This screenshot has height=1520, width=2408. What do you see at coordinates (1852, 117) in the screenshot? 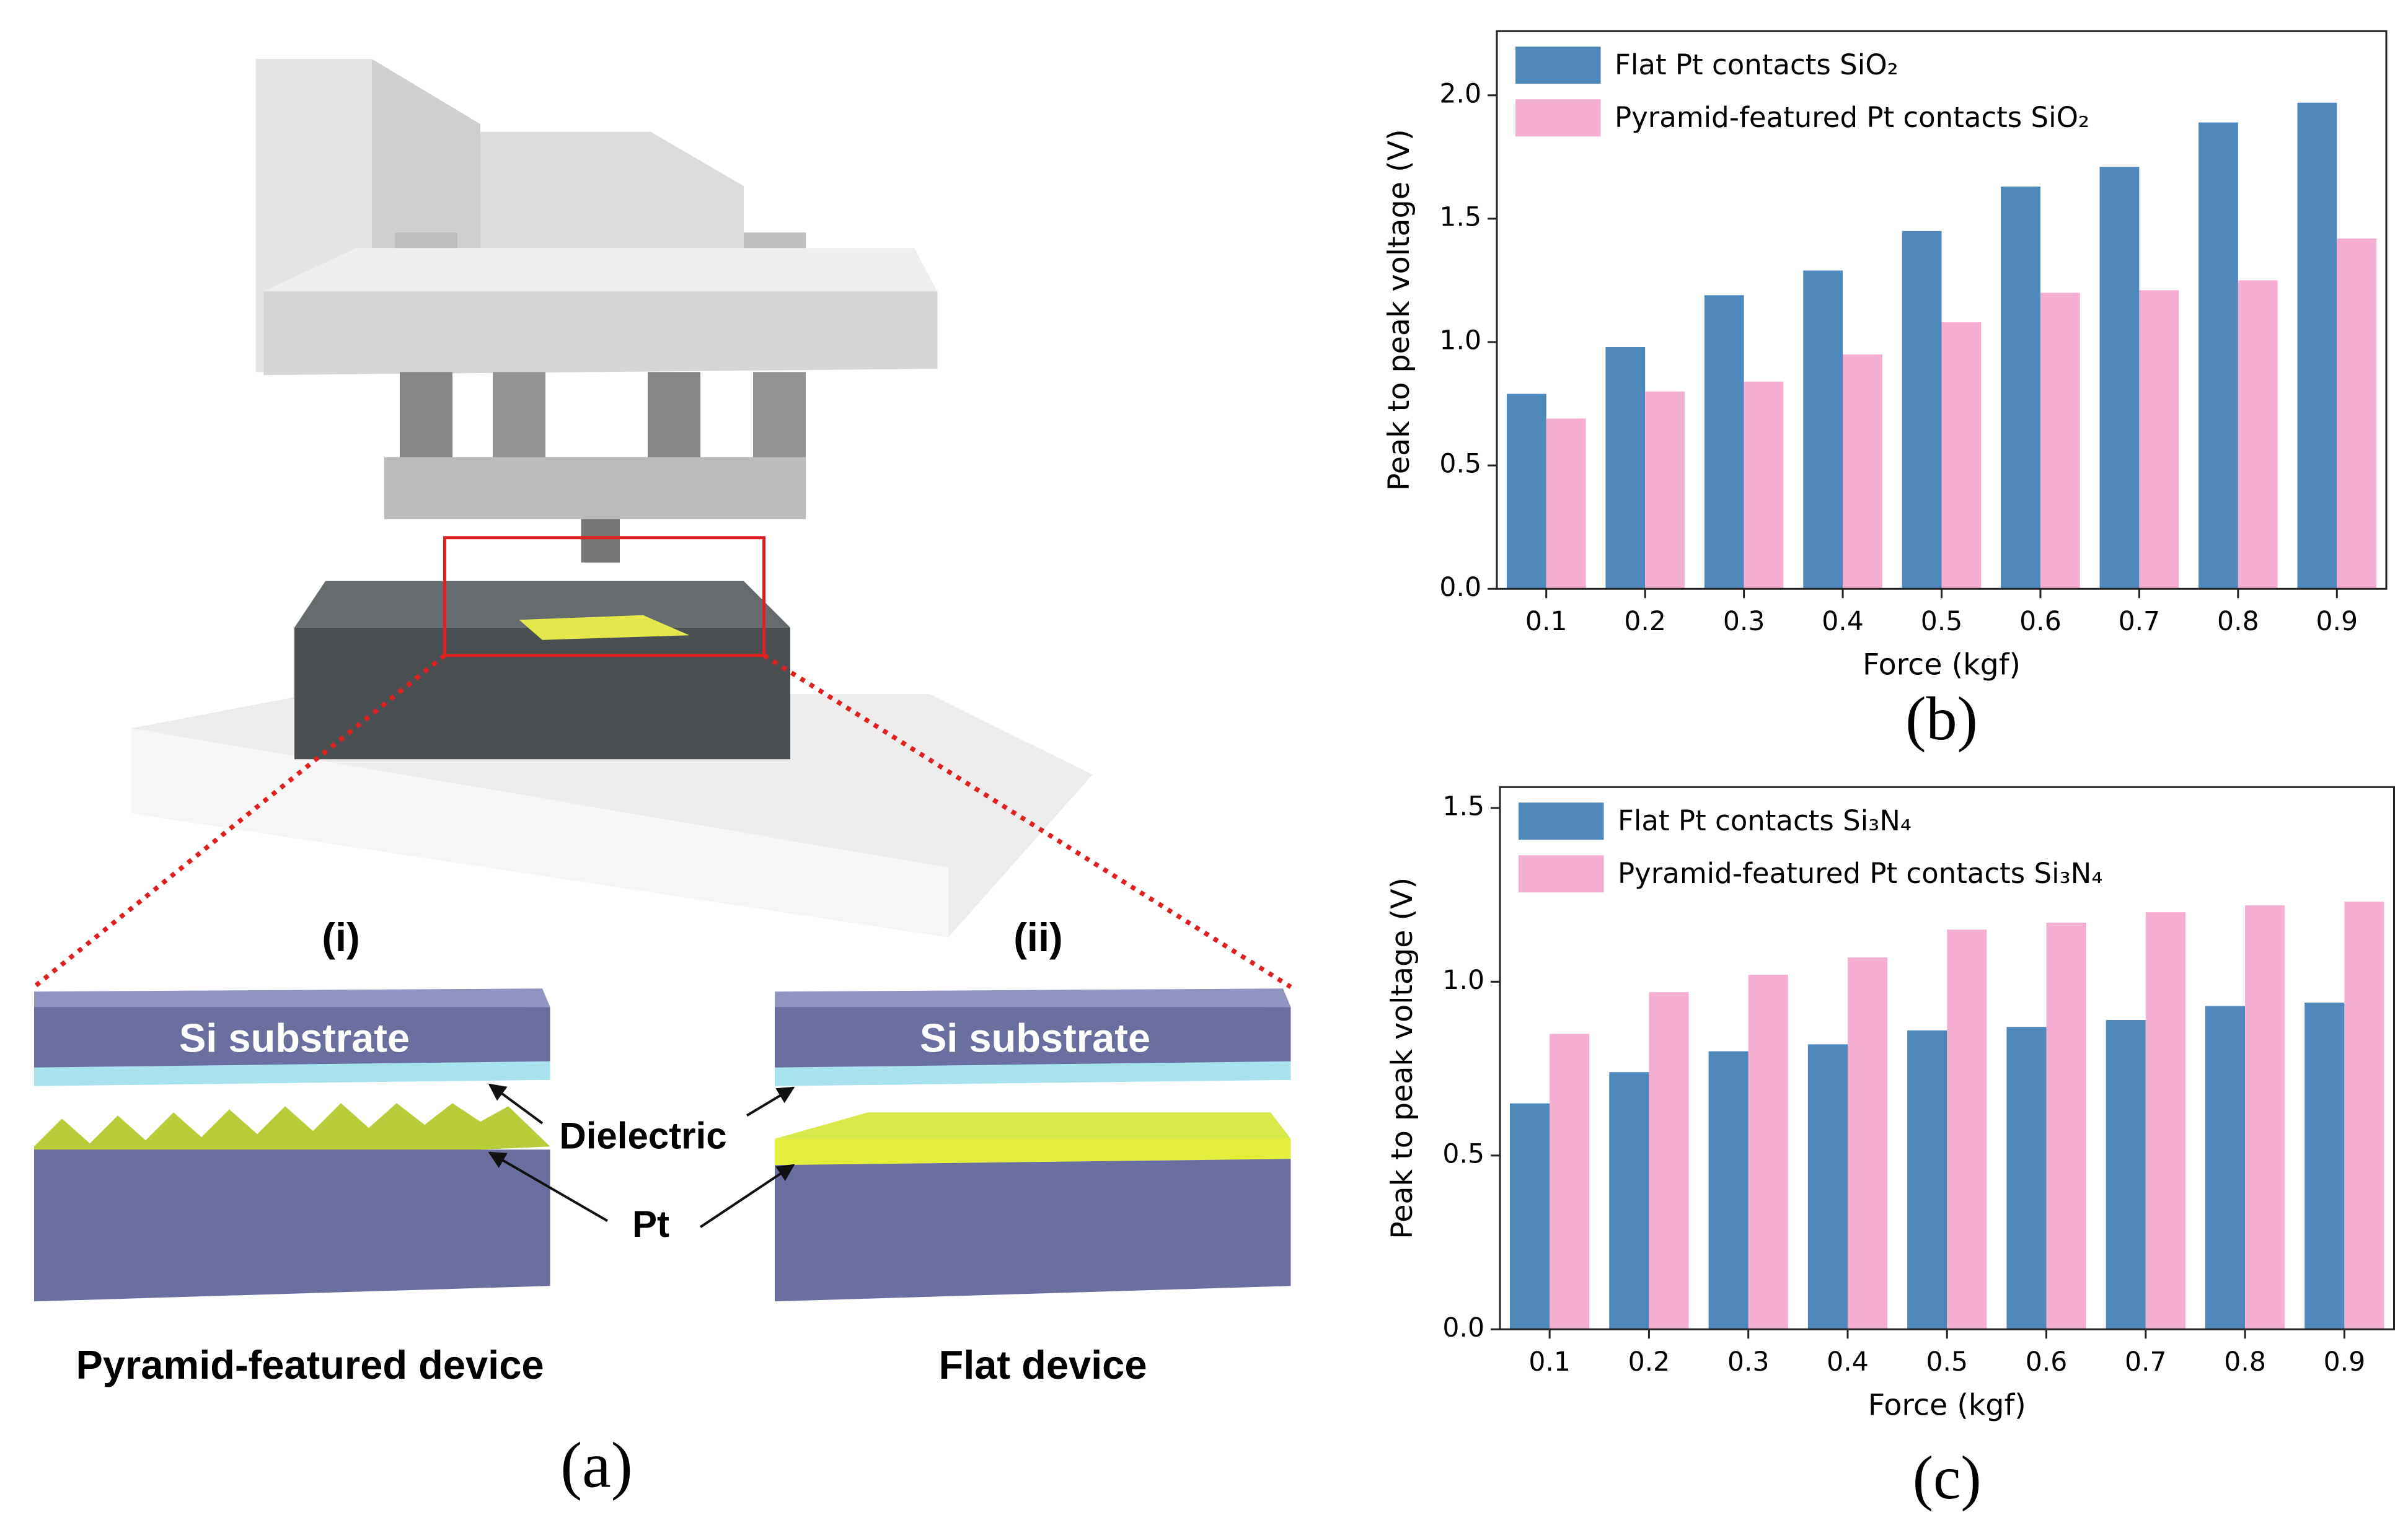
I see `legend-label: Pyramid-featured Pt contacts SiO₂` at bounding box center [1852, 117].